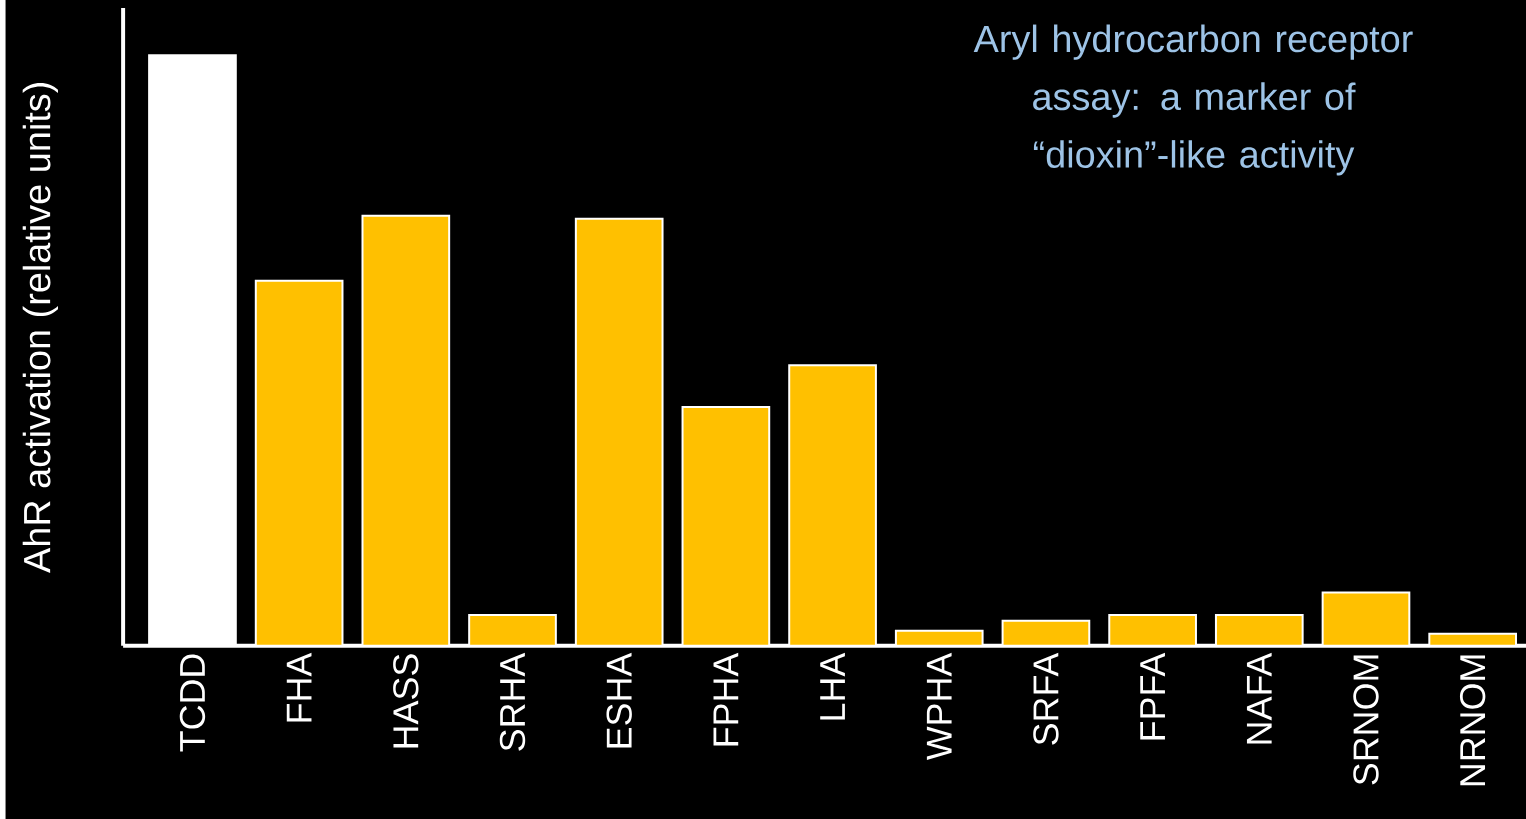  Describe the element at coordinates (939, 706) in the screenshot. I see `x-tick-label: WPHA` at that location.